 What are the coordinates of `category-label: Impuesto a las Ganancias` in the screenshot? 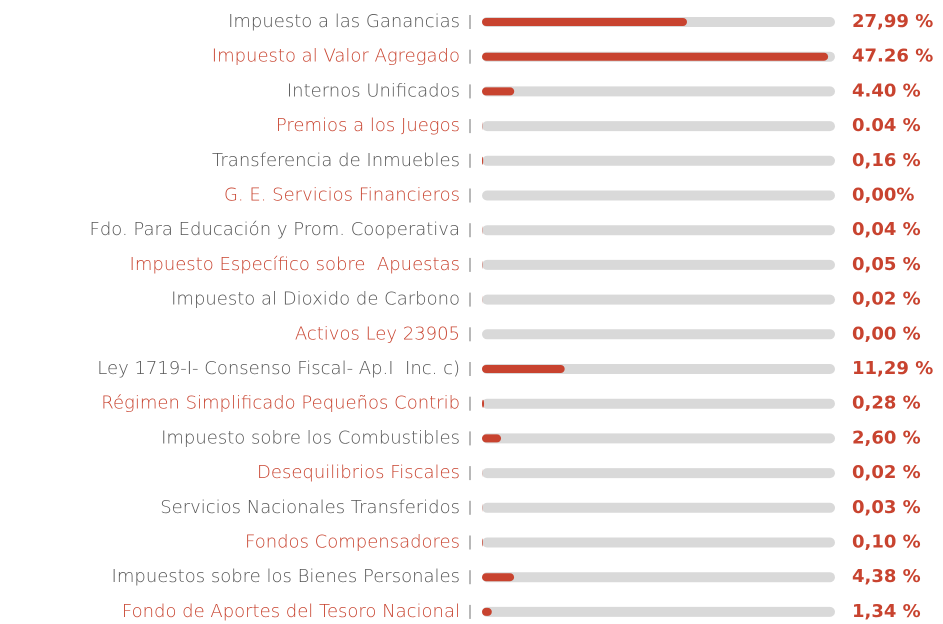 It's located at (344, 21).